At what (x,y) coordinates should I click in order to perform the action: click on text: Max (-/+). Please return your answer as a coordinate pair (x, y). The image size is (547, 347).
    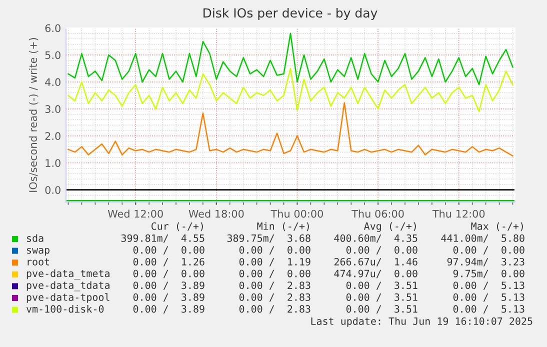
    Looking at the image, I should click on (497, 227).